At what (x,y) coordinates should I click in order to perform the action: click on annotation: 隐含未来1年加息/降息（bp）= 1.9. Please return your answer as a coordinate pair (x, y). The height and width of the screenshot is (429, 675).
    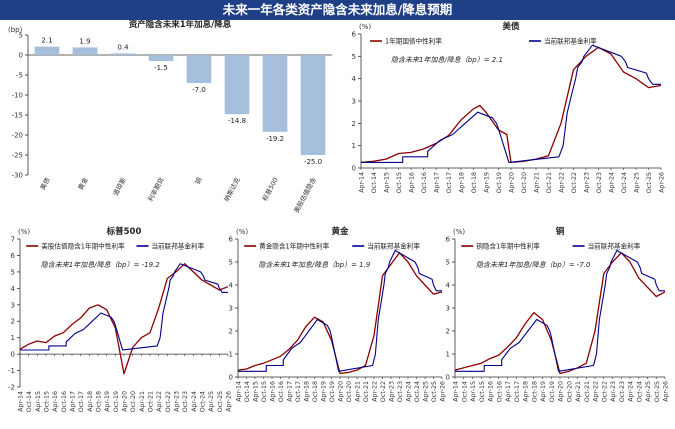
    Looking at the image, I should click on (314, 265).